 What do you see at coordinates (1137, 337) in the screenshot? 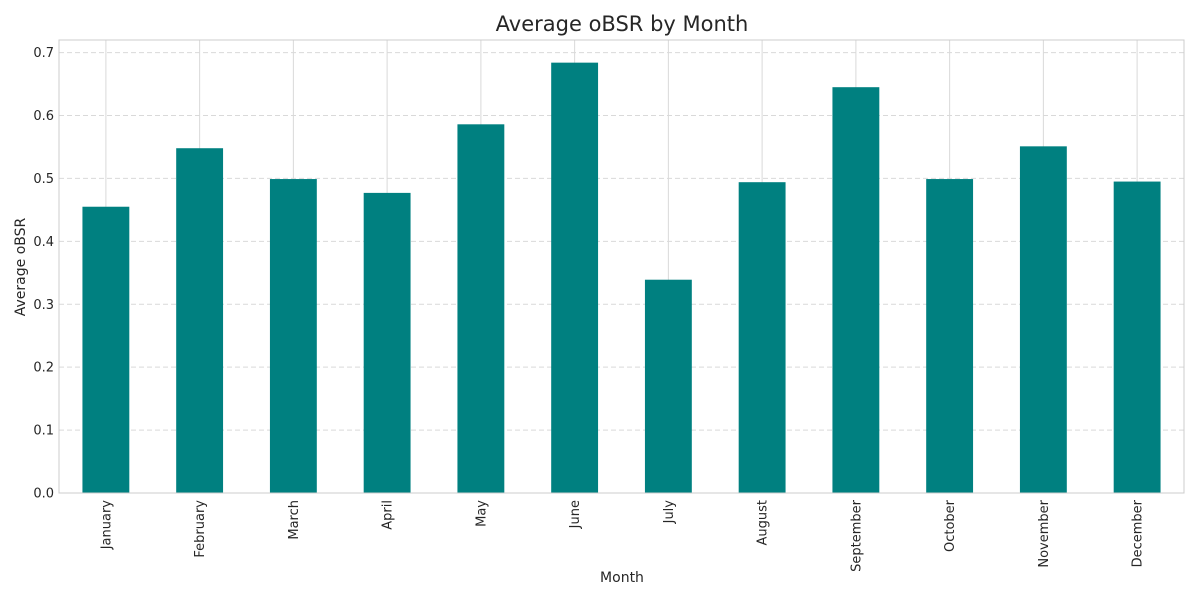
I see `bar-december` at bounding box center [1137, 337].